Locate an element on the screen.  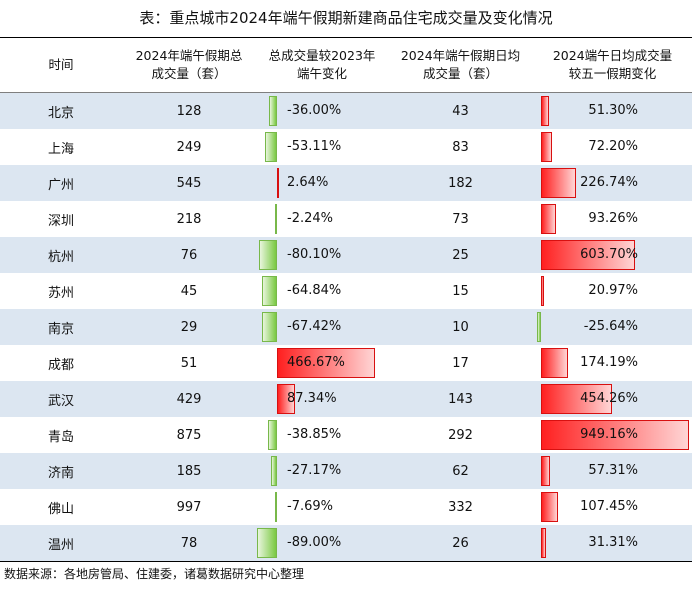
total-cell: 185 is located at coordinates (189, 471).